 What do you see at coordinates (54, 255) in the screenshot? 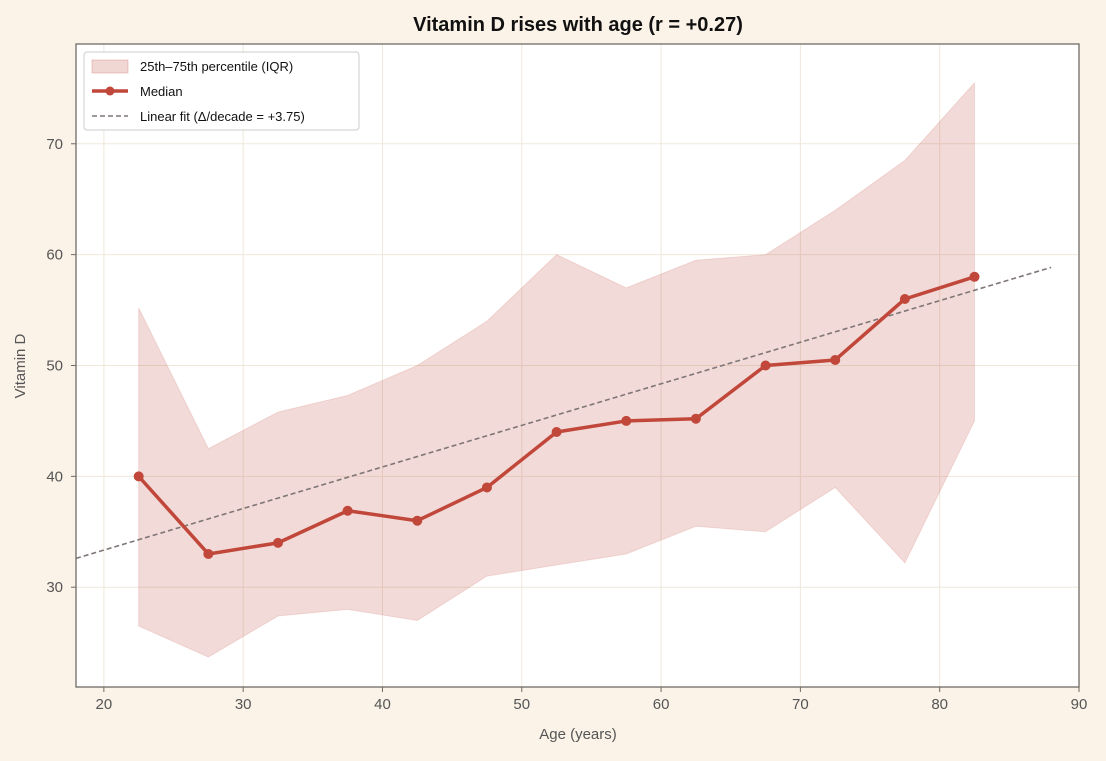
I see `y-tick-label: 60` at bounding box center [54, 255].